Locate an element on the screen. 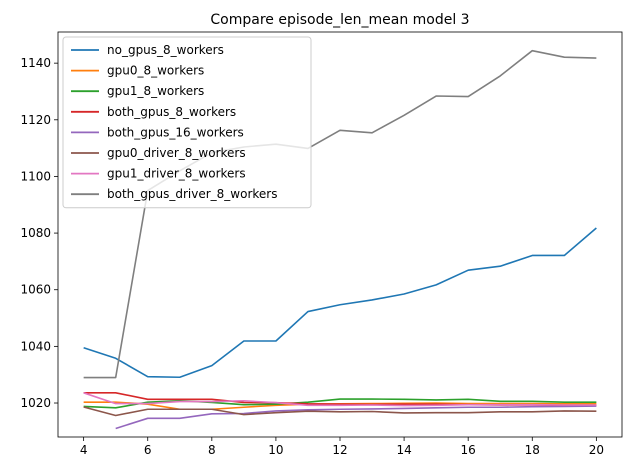  legend-label: gpu1_driver_8_workers is located at coordinates (176, 174).